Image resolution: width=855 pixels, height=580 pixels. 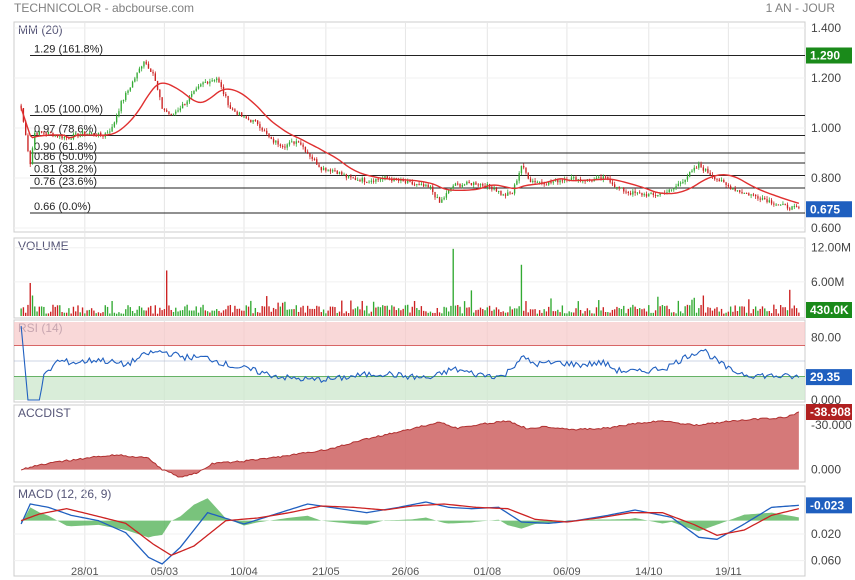 What do you see at coordinates (409, 278) in the screenshot?
I see `panel-frame` at bounding box center [409, 278].